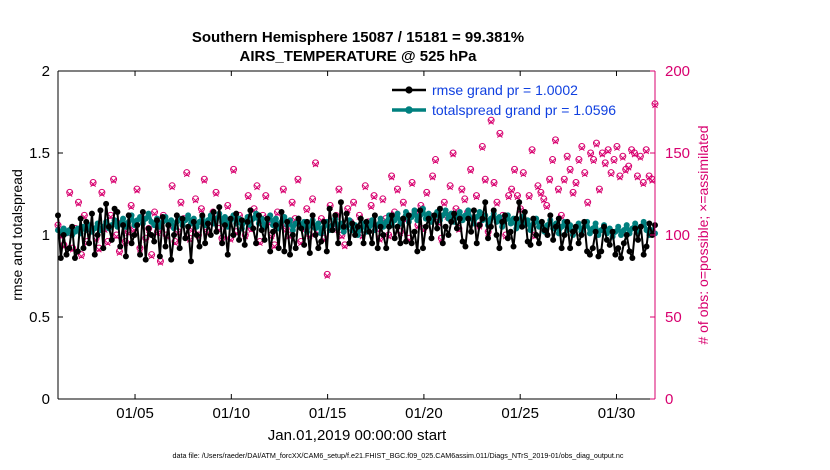  I want to click on legend-rmse-marker, so click(409, 90).